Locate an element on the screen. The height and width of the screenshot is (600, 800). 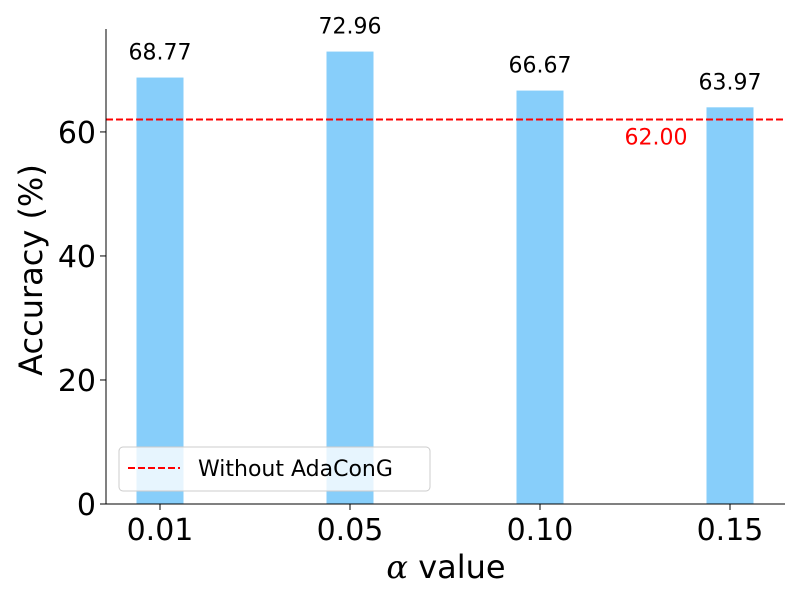
x-axis-label: α value is located at coordinates (445, 567).